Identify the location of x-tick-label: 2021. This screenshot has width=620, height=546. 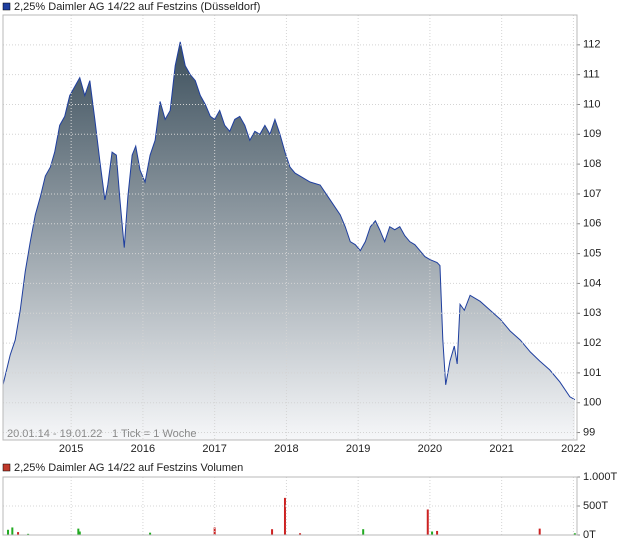
(501, 449).